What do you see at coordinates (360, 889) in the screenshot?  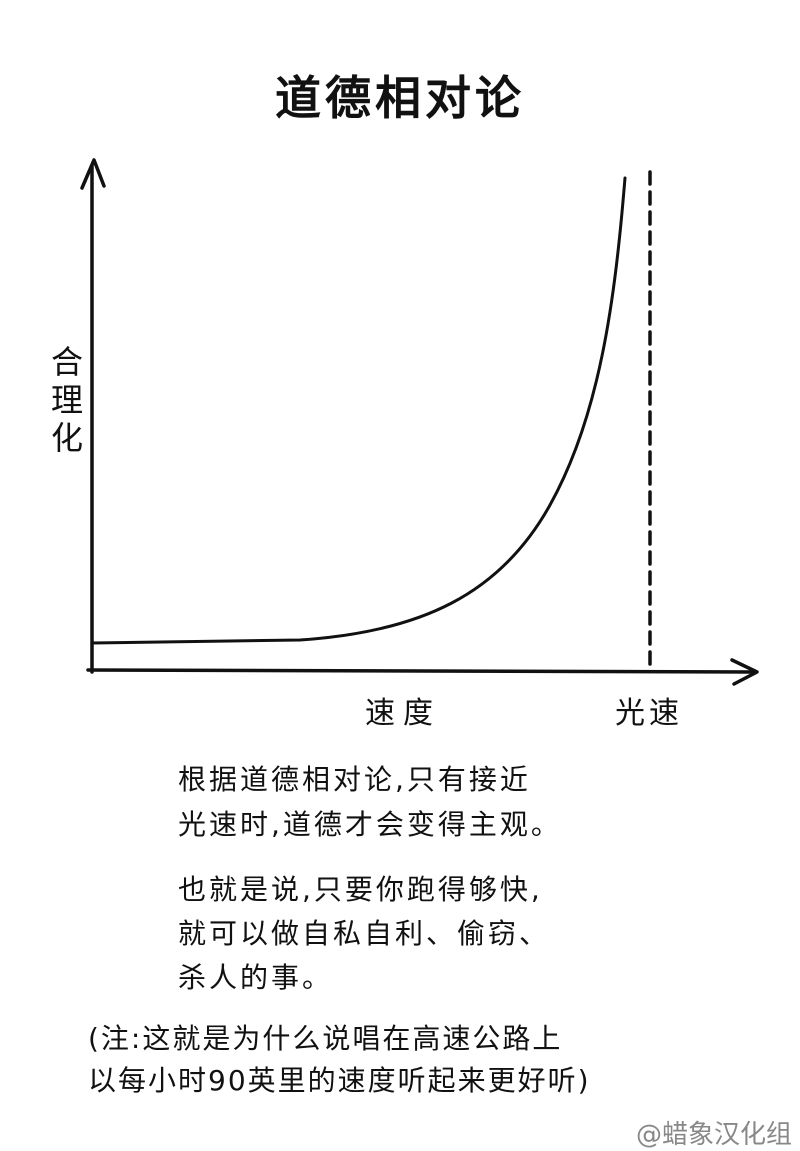 I see `text-line: 也就是说,只要你跑得够快,` at bounding box center [360, 889].